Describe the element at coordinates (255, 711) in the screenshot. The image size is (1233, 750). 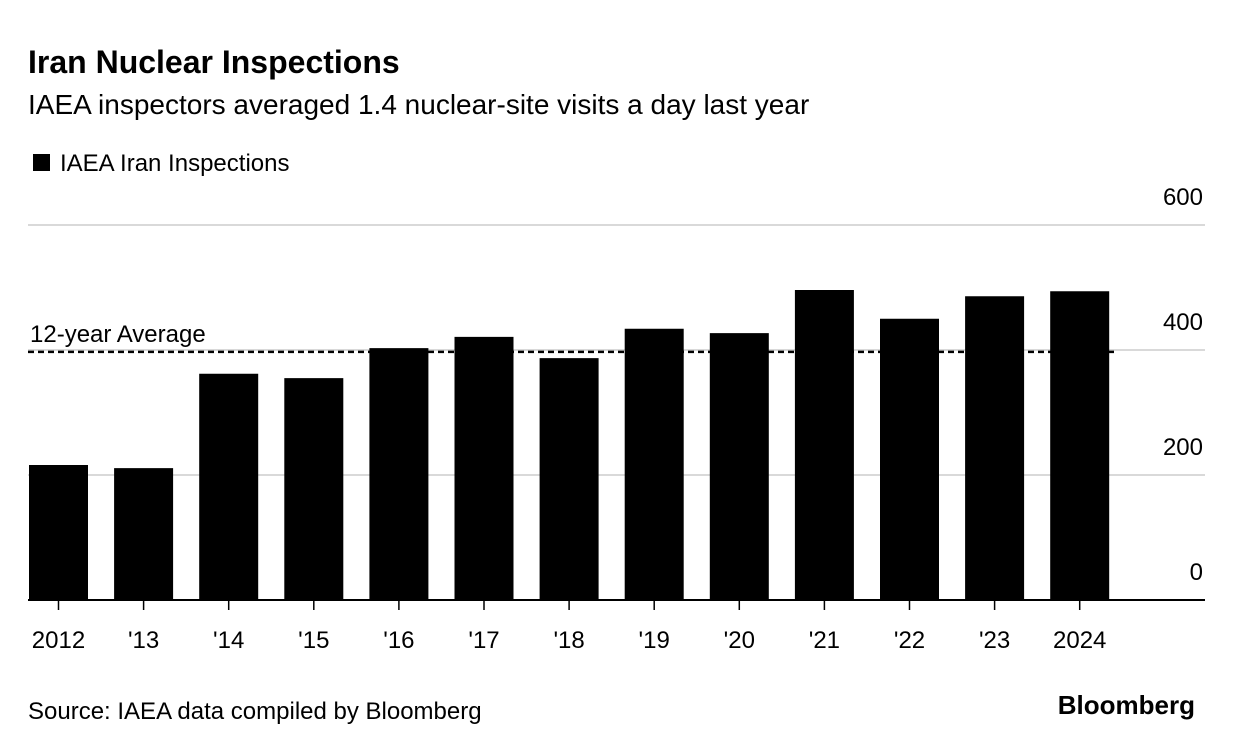
I see `source: Source: IAEA data compiled by Bloomberg` at that location.